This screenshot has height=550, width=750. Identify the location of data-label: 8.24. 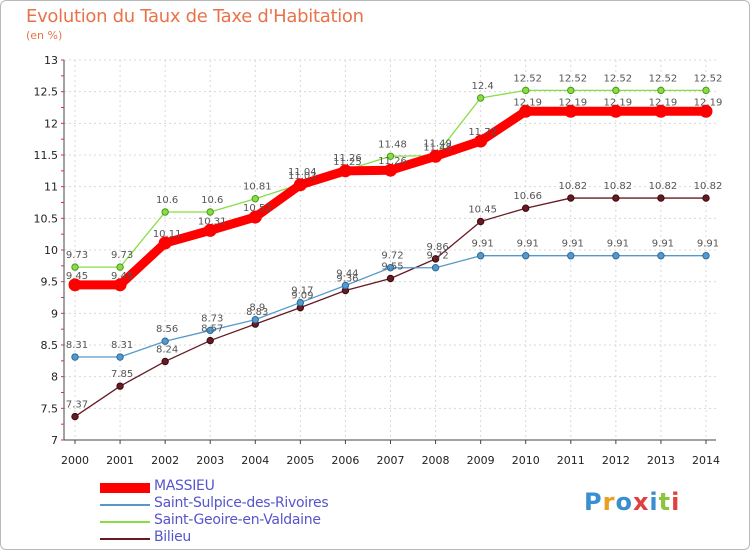
(167, 349).